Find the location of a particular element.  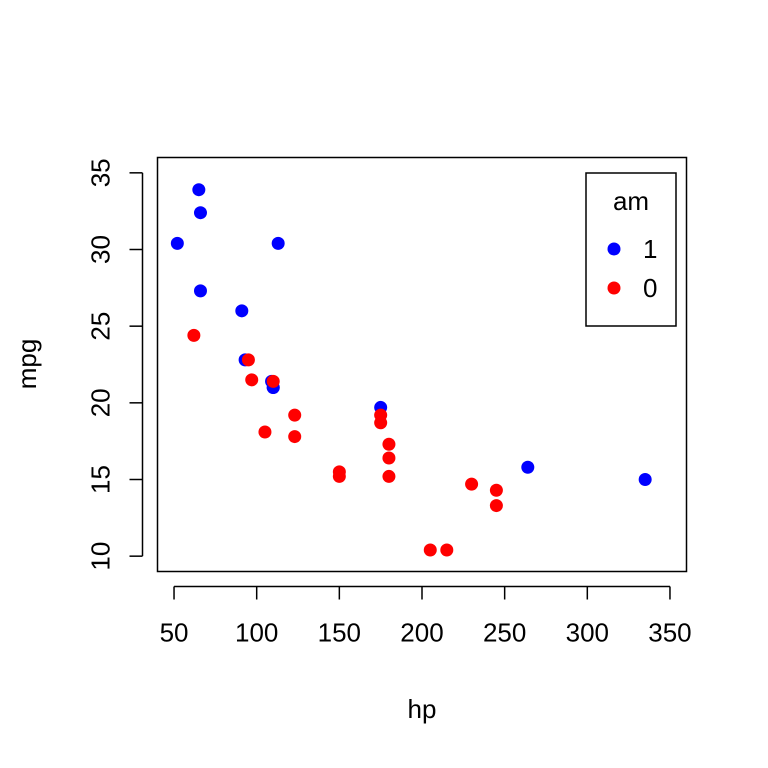

x-tick-label: 350 is located at coordinates (669, 633).